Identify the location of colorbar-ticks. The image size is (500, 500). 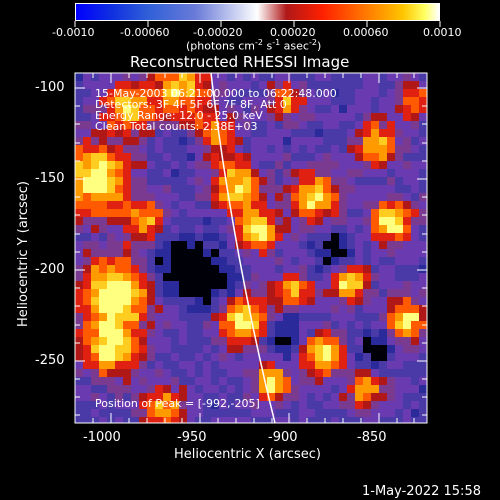
(257, 24).